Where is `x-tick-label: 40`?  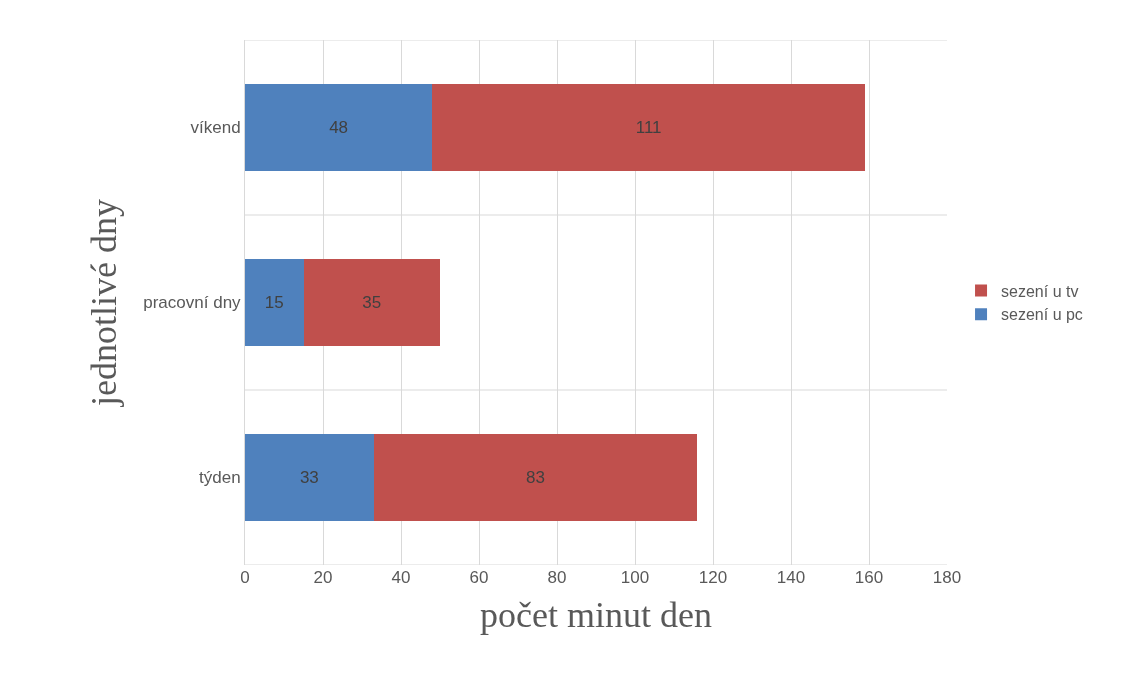
x-tick-label: 40 is located at coordinates (401, 577).